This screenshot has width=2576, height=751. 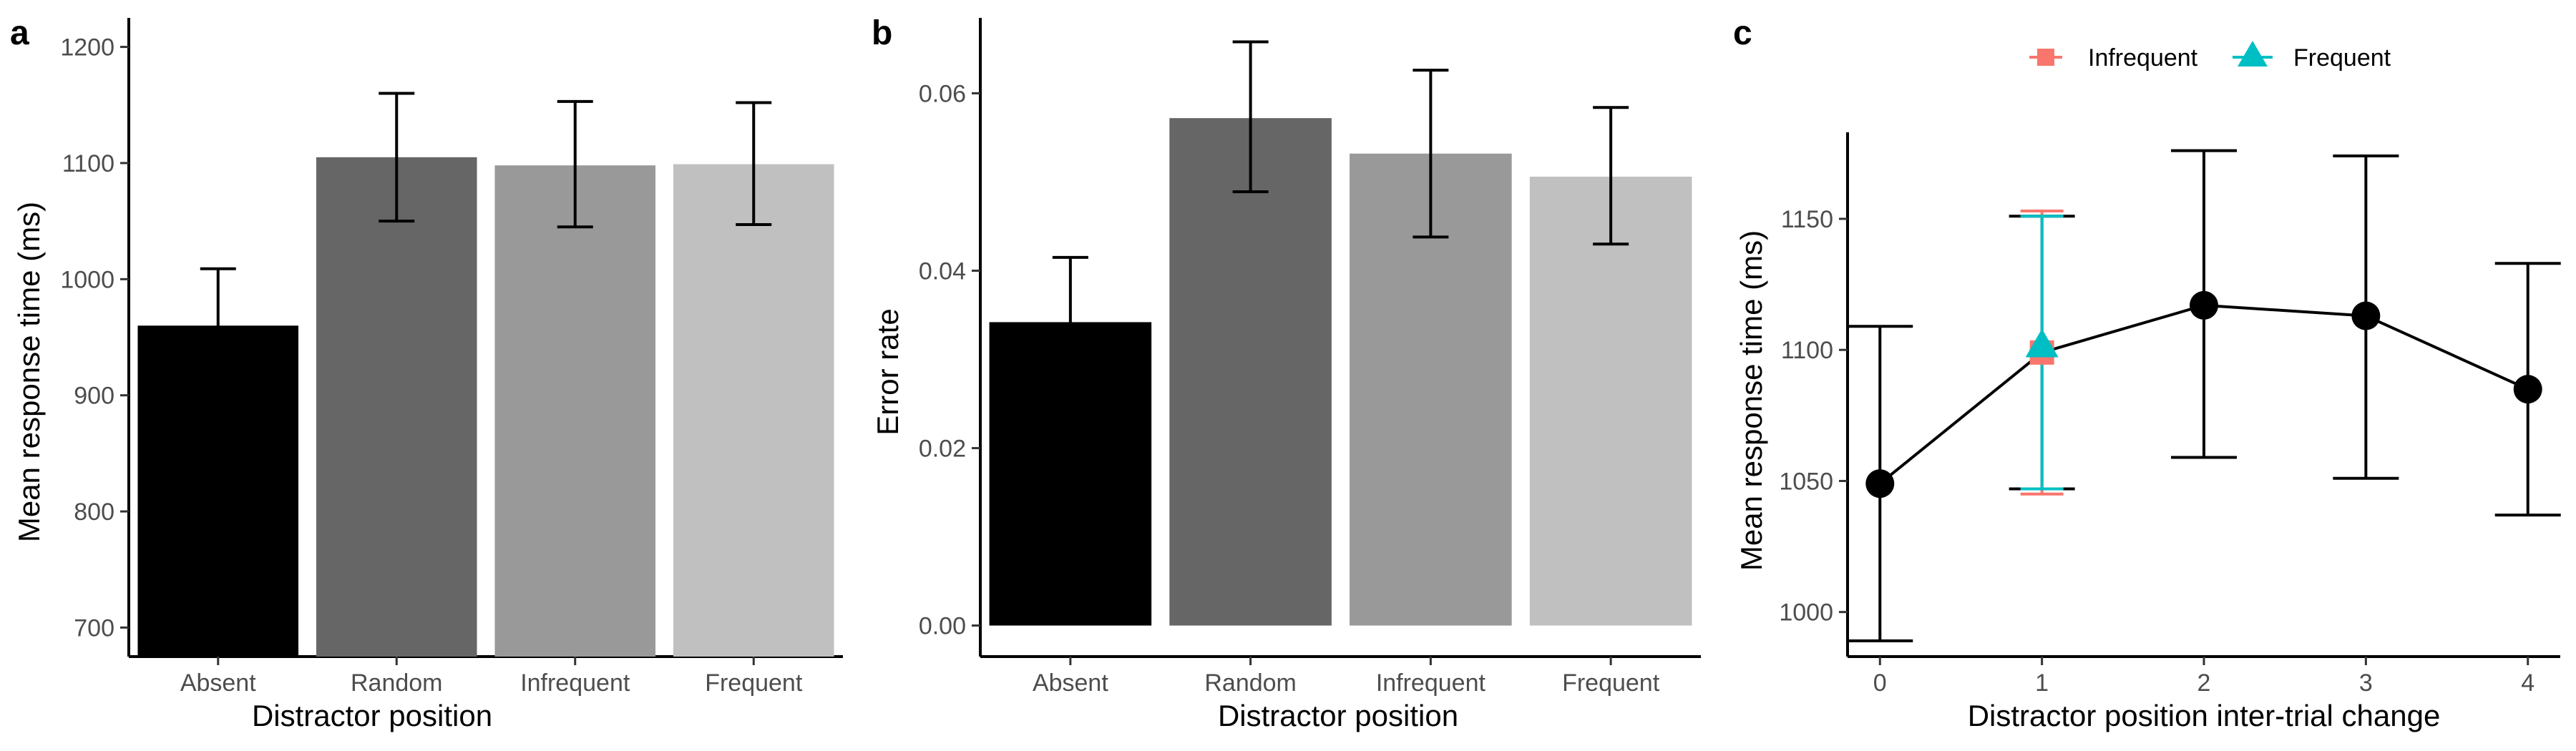 I want to click on panel-c-xlabel: Distractor position inter-trial change, so click(x=2204, y=715).